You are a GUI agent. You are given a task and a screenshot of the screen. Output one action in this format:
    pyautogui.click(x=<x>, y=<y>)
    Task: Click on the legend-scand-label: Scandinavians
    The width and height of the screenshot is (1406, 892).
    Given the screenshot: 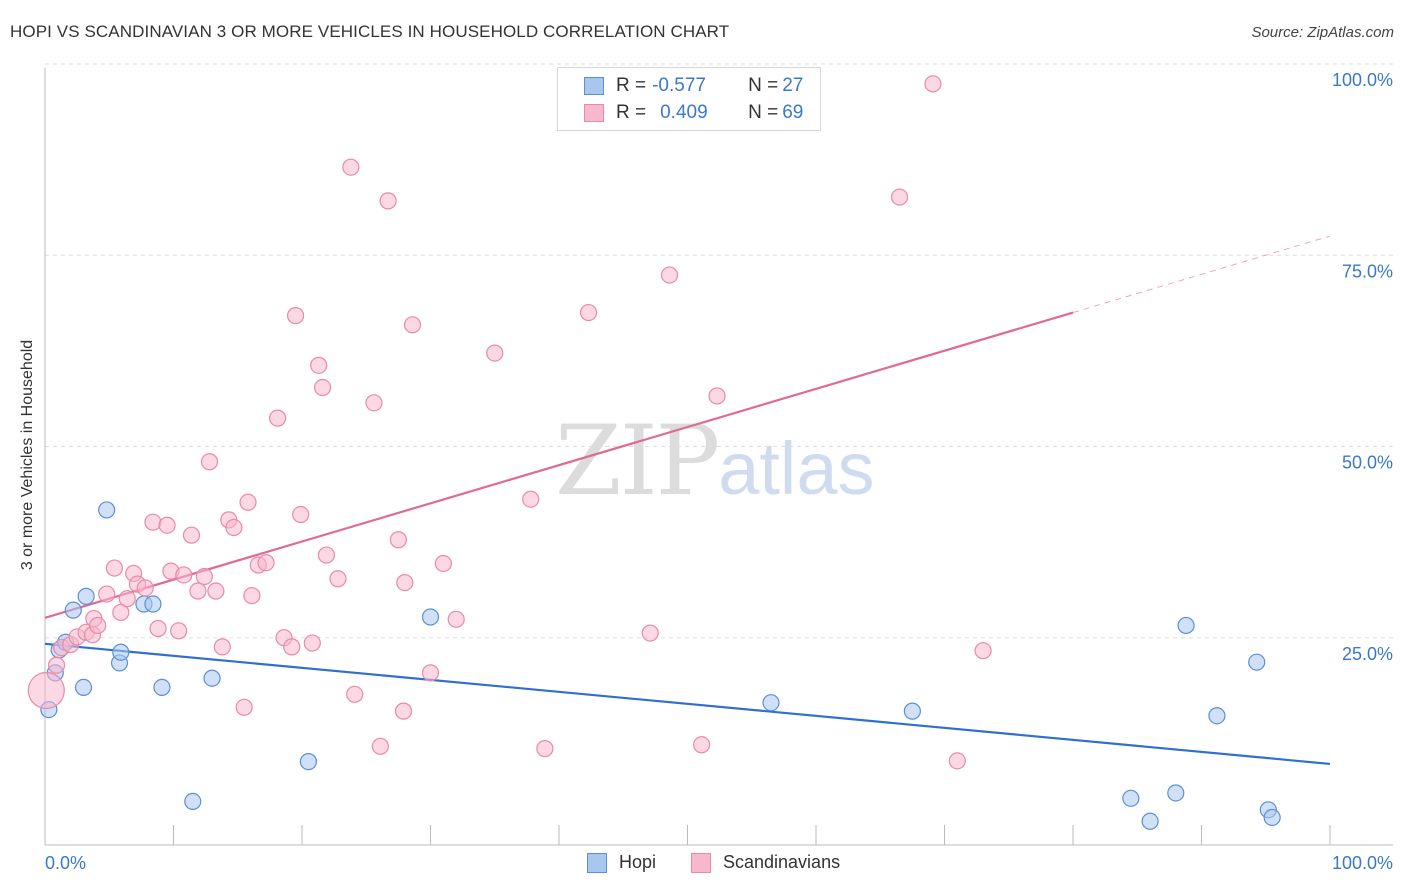 What is the action you would take?
    pyautogui.click(x=782, y=862)
    